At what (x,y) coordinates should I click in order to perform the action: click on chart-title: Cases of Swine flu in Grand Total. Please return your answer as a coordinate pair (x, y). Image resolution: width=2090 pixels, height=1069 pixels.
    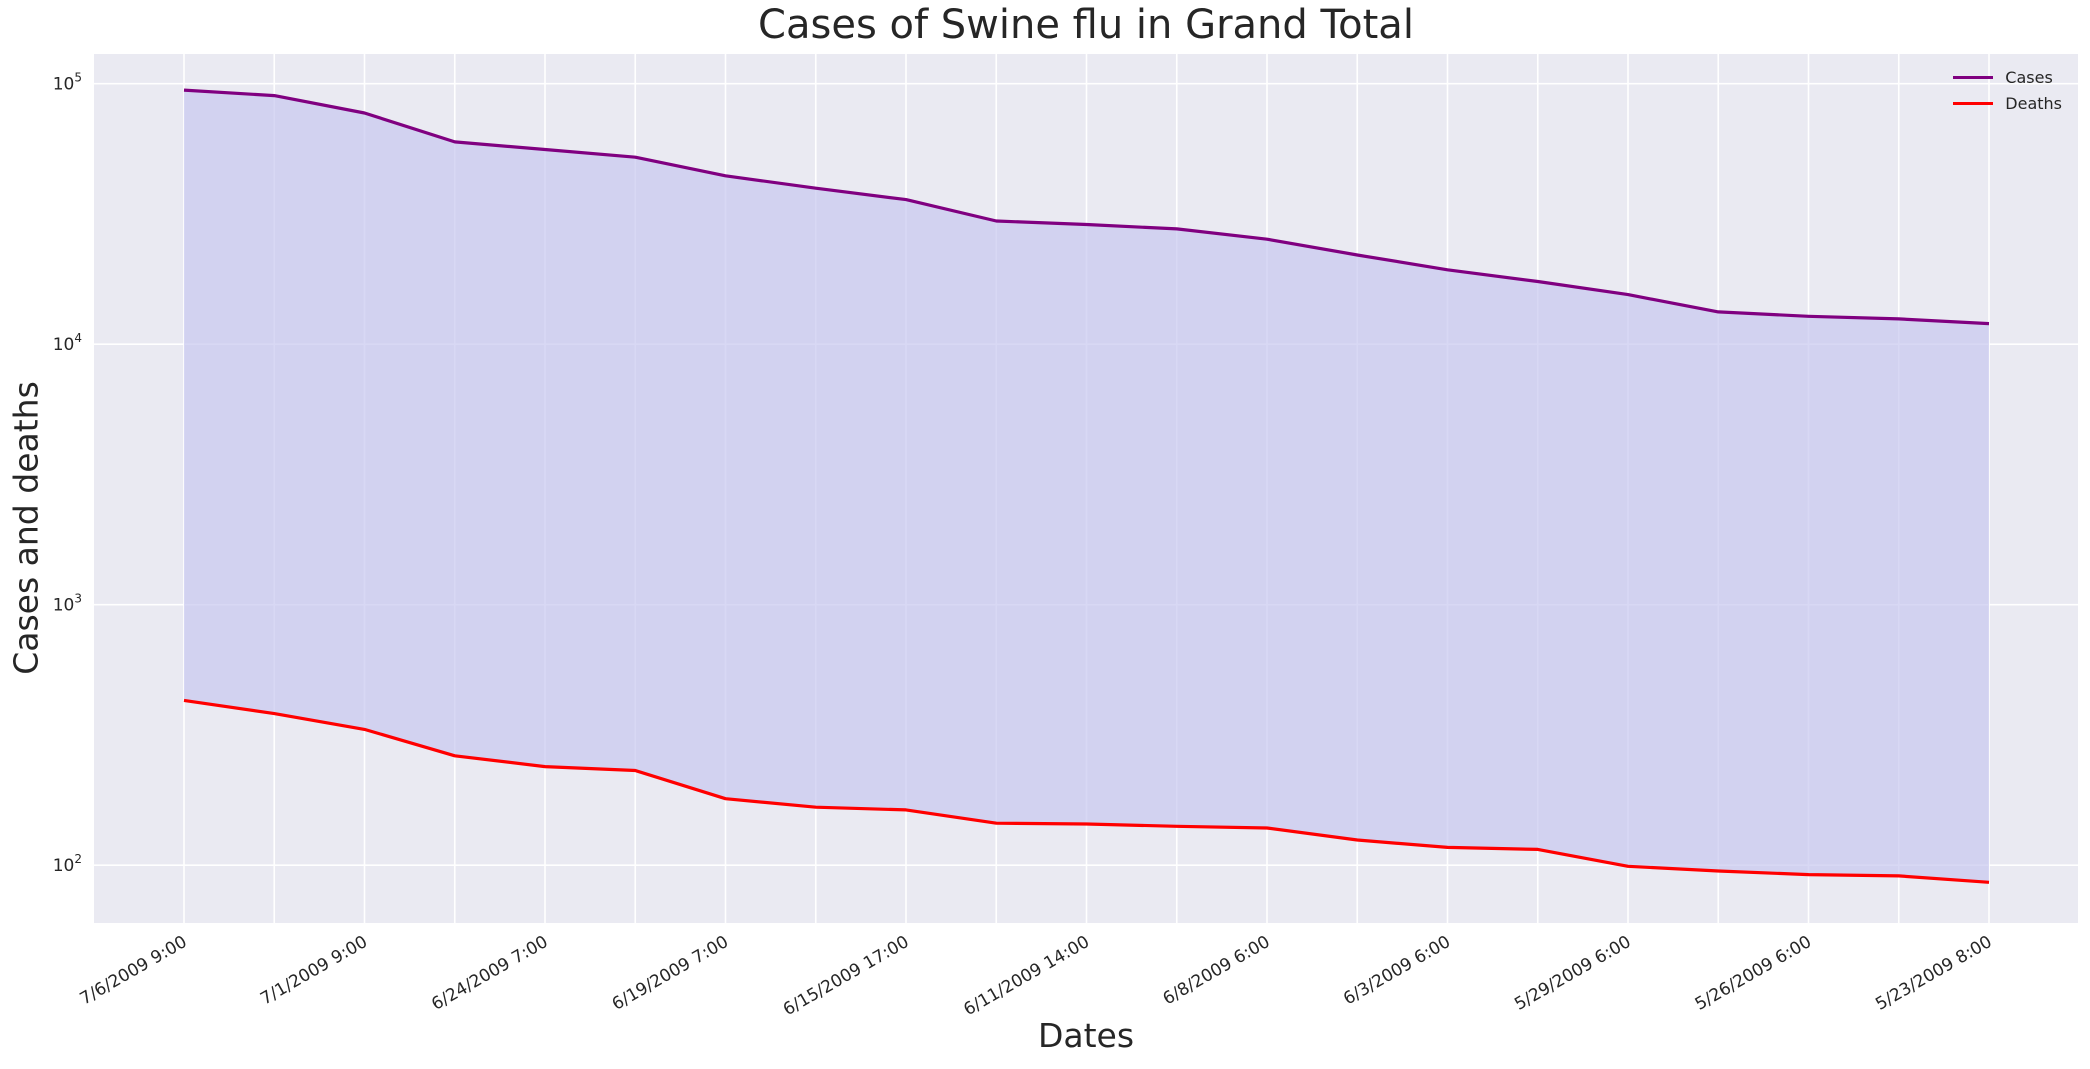
    Looking at the image, I should click on (1086, 25).